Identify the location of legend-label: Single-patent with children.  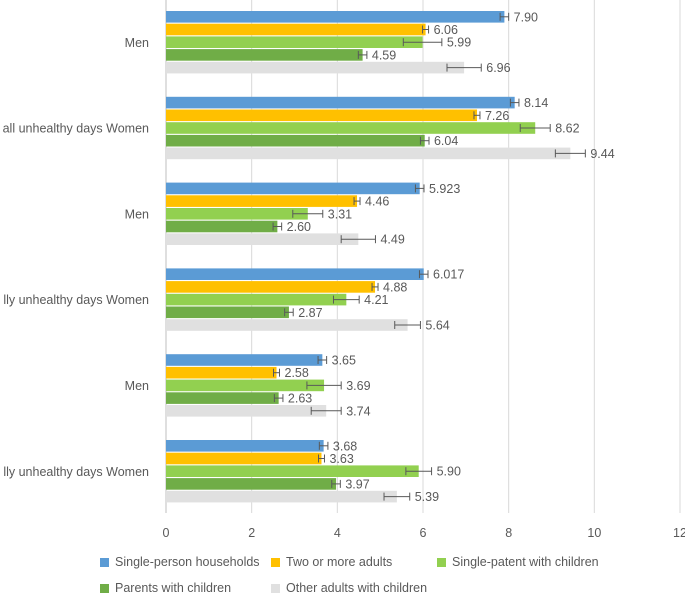
(525, 562).